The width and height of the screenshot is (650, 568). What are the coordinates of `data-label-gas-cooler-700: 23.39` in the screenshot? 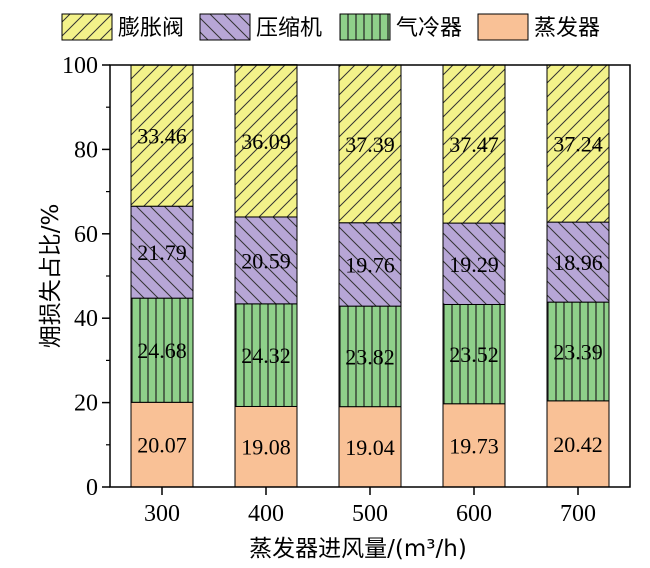 It's located at (578, 351).